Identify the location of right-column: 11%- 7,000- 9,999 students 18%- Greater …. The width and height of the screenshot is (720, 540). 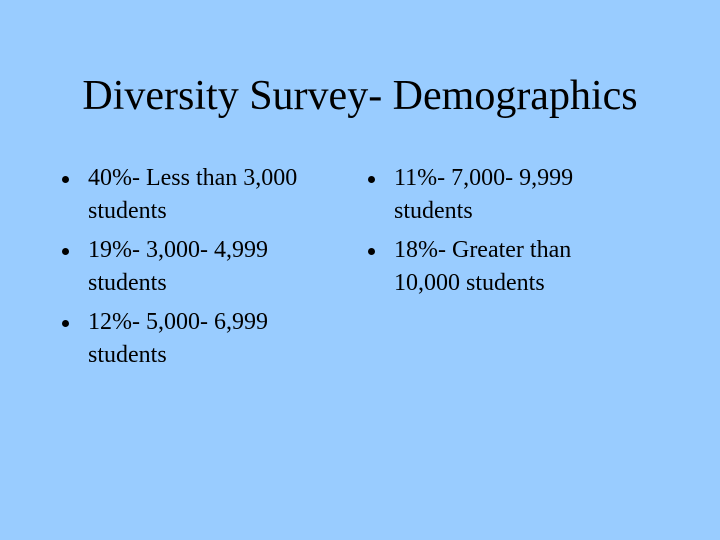
(492, 234).